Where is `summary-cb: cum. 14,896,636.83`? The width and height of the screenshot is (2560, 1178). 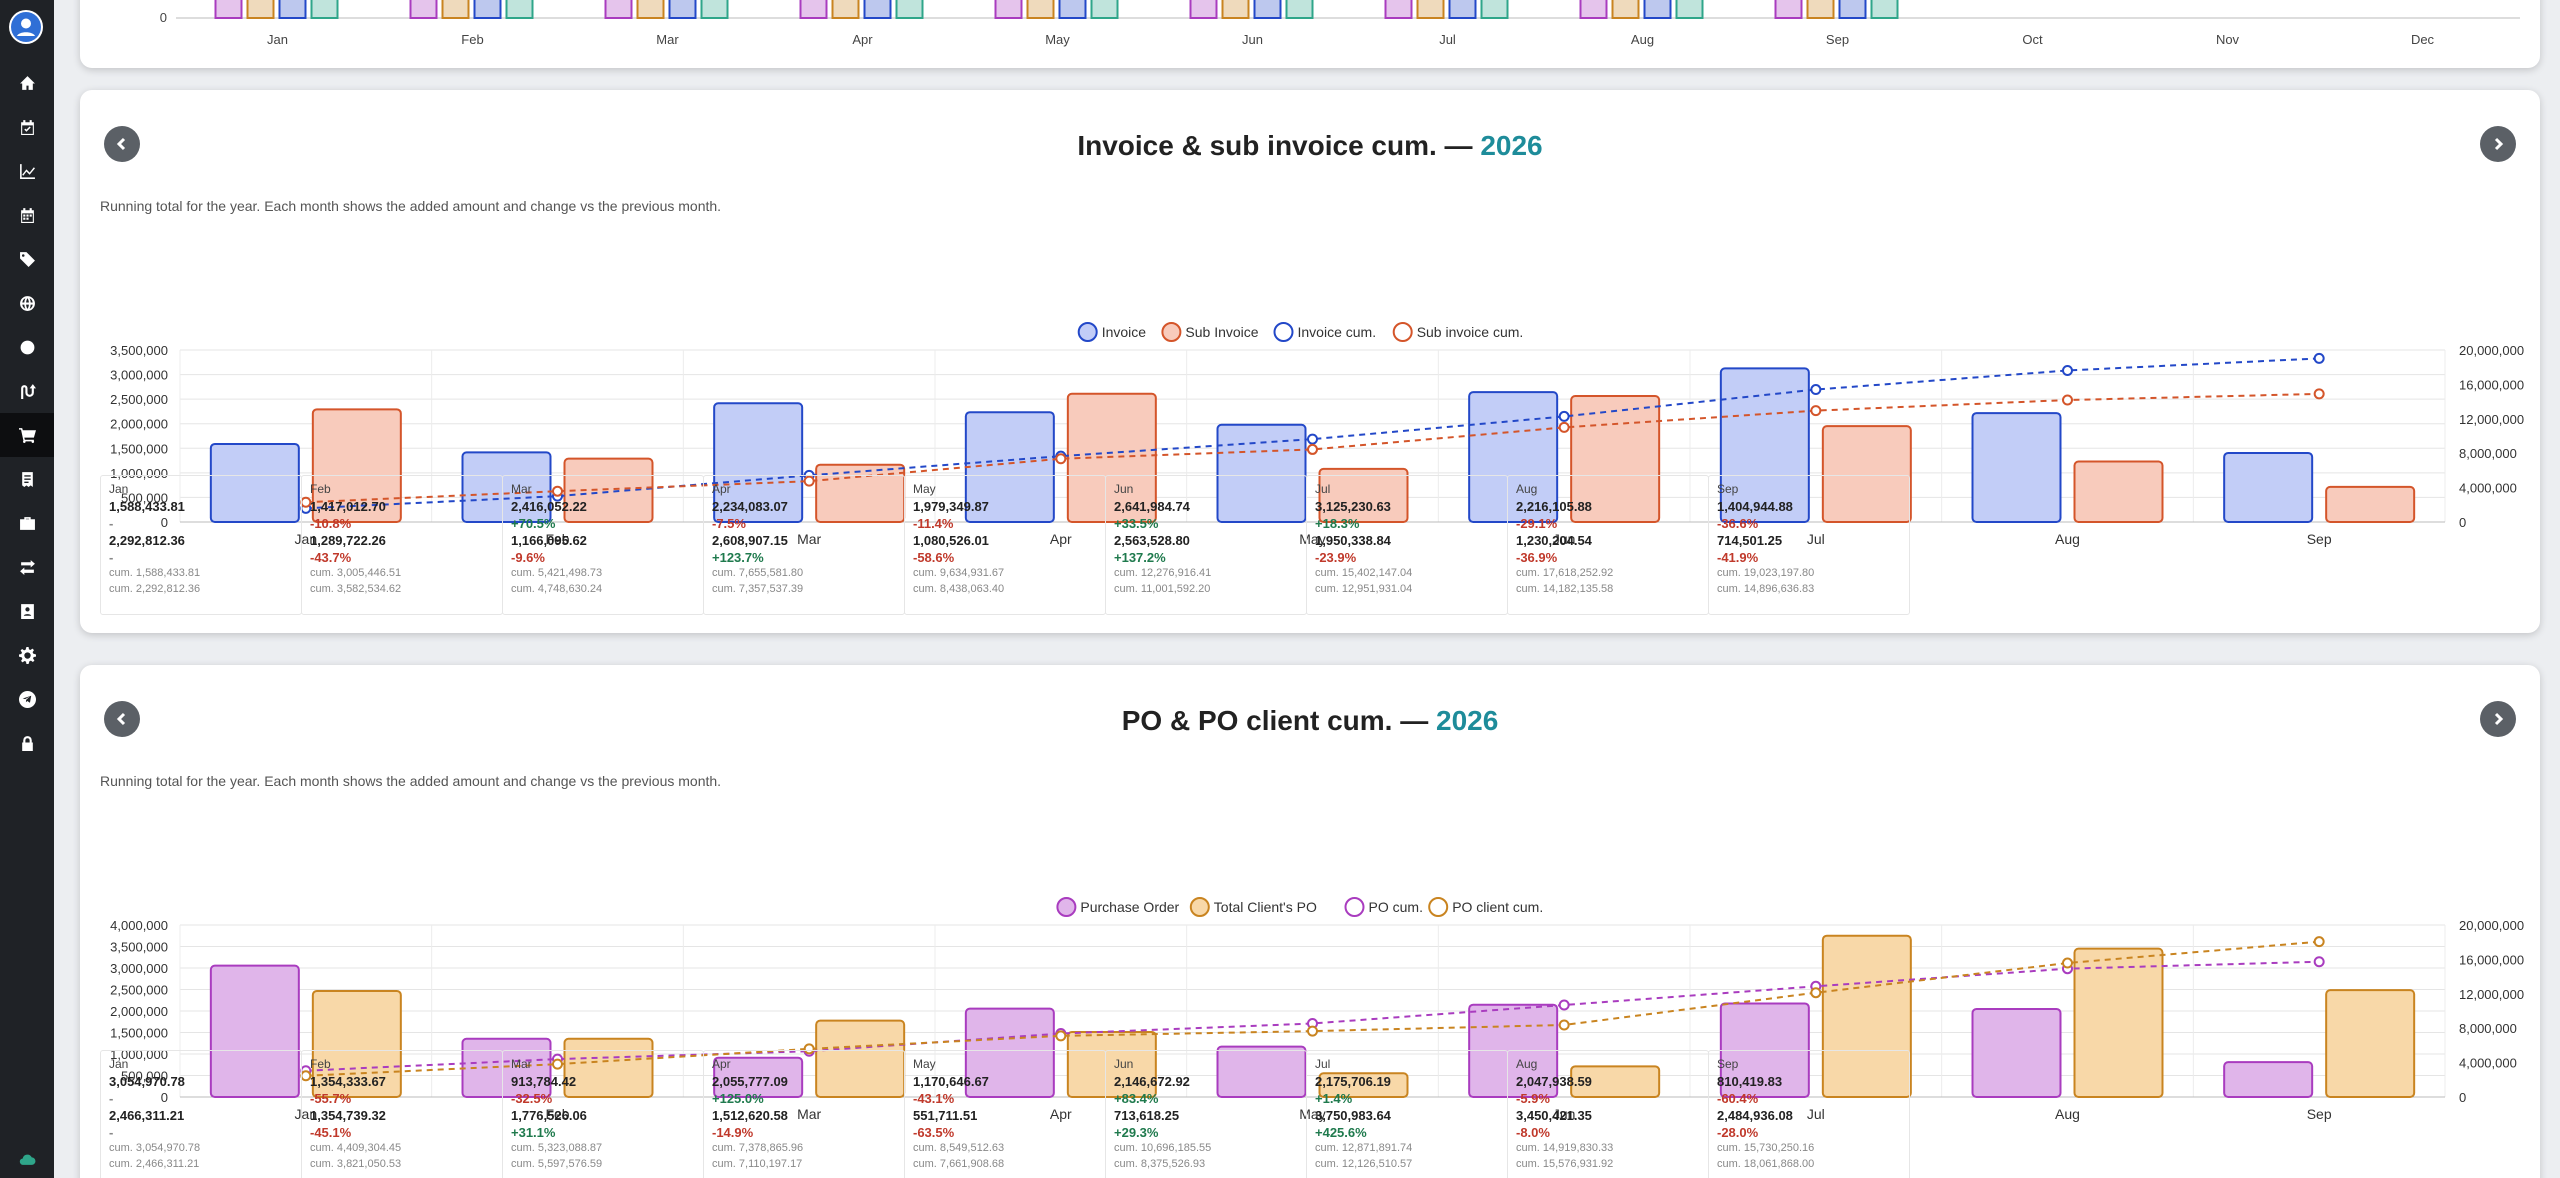
summary-cb: cum. 14,896,636.83 is located at coordinates (1766, 589).